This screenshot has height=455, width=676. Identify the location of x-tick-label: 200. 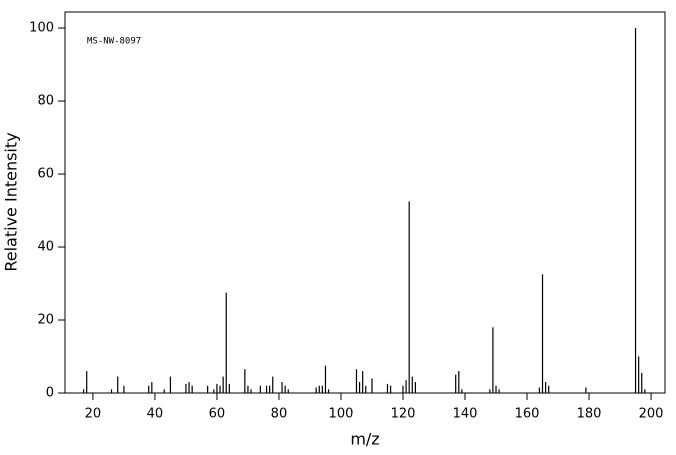
(651, 414).